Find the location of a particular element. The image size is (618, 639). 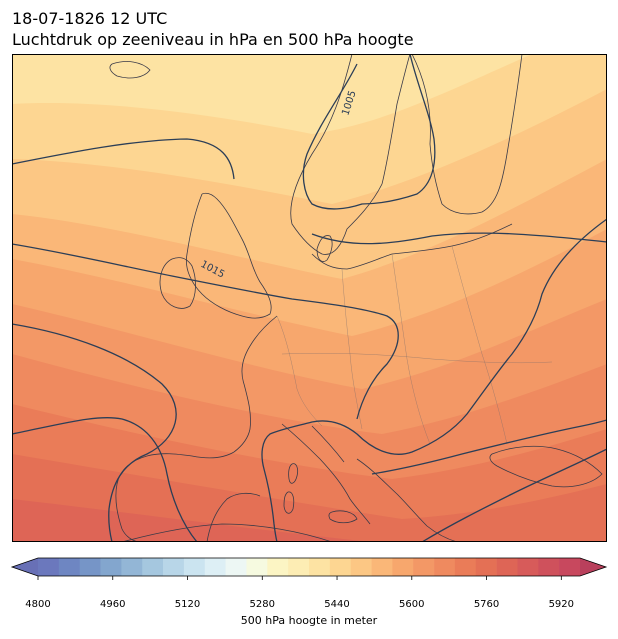

colorbar-tick-label: 5920 is located at coordinates (561, 604).